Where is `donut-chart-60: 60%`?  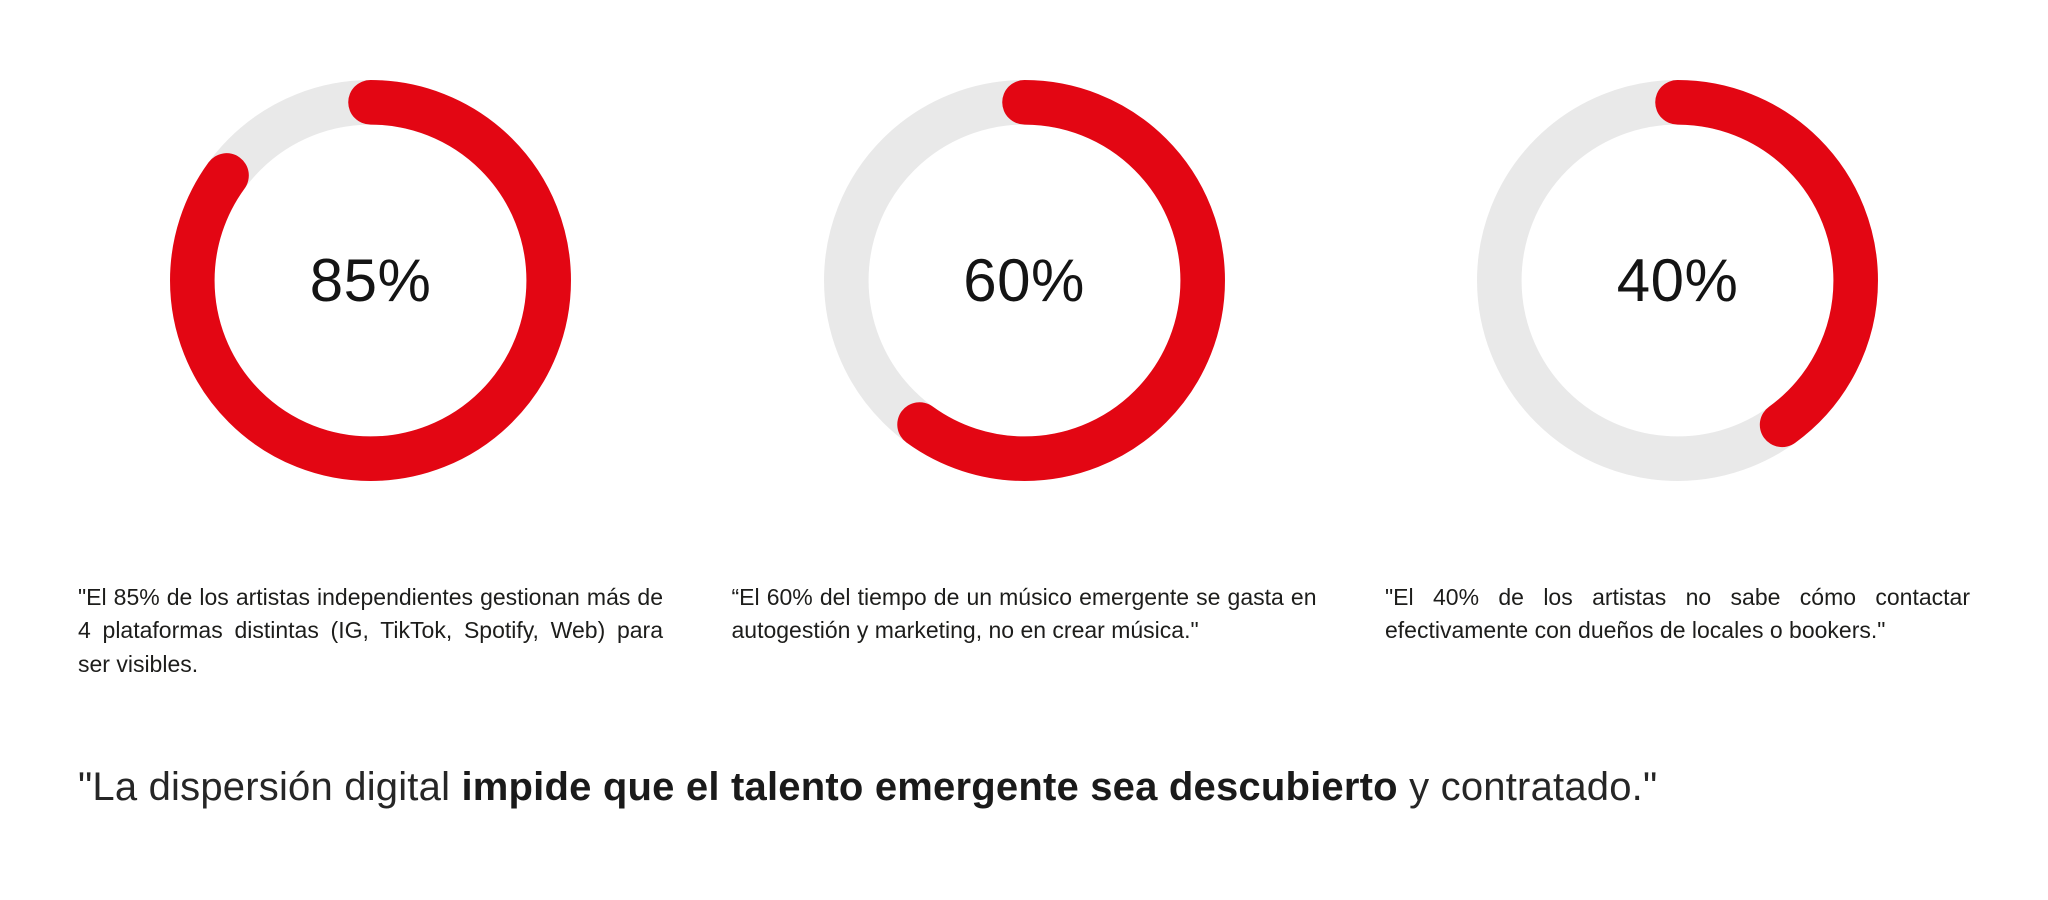
donut-chart-60: 60% is located at coordinates (1024, 280).